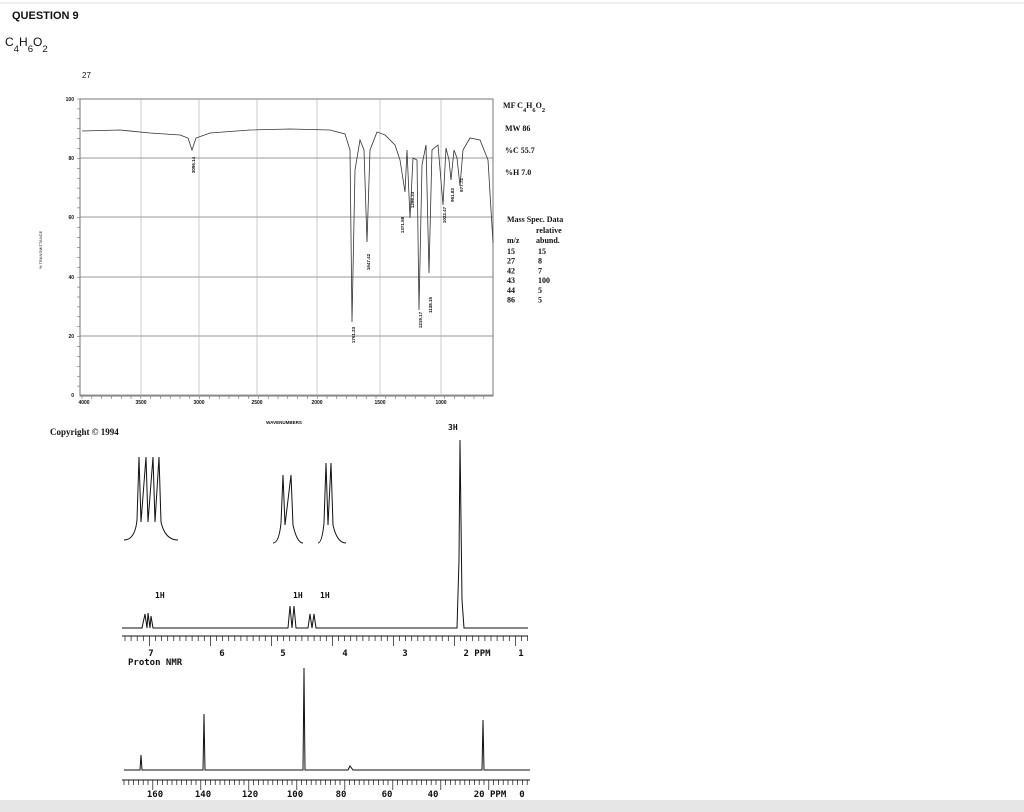  I want to click on ir-peak-label: 3096.14, so click(193, 164).